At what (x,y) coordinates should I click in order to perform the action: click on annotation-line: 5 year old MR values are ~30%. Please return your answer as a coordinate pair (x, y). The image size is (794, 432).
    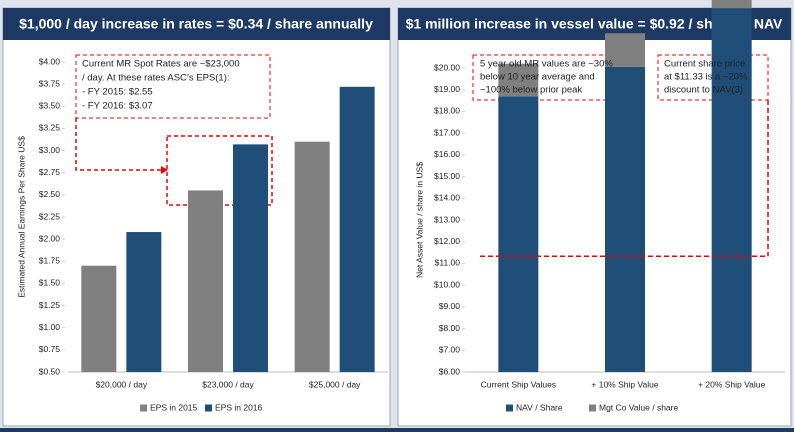
    Looking at the image, I should click on (546, 64).